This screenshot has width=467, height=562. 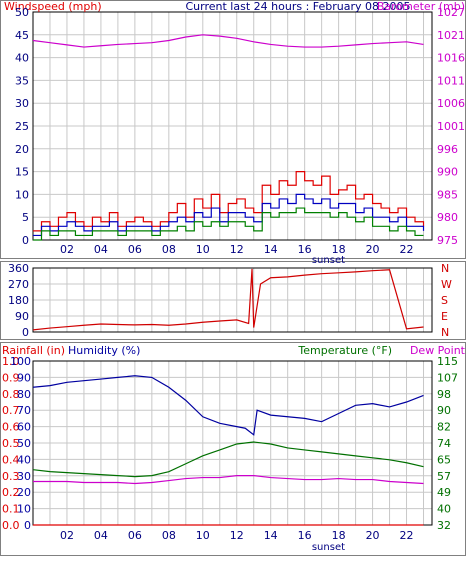 I want to click on rainfall-y-tick-label: 1.0, so click(x=11, y=361).